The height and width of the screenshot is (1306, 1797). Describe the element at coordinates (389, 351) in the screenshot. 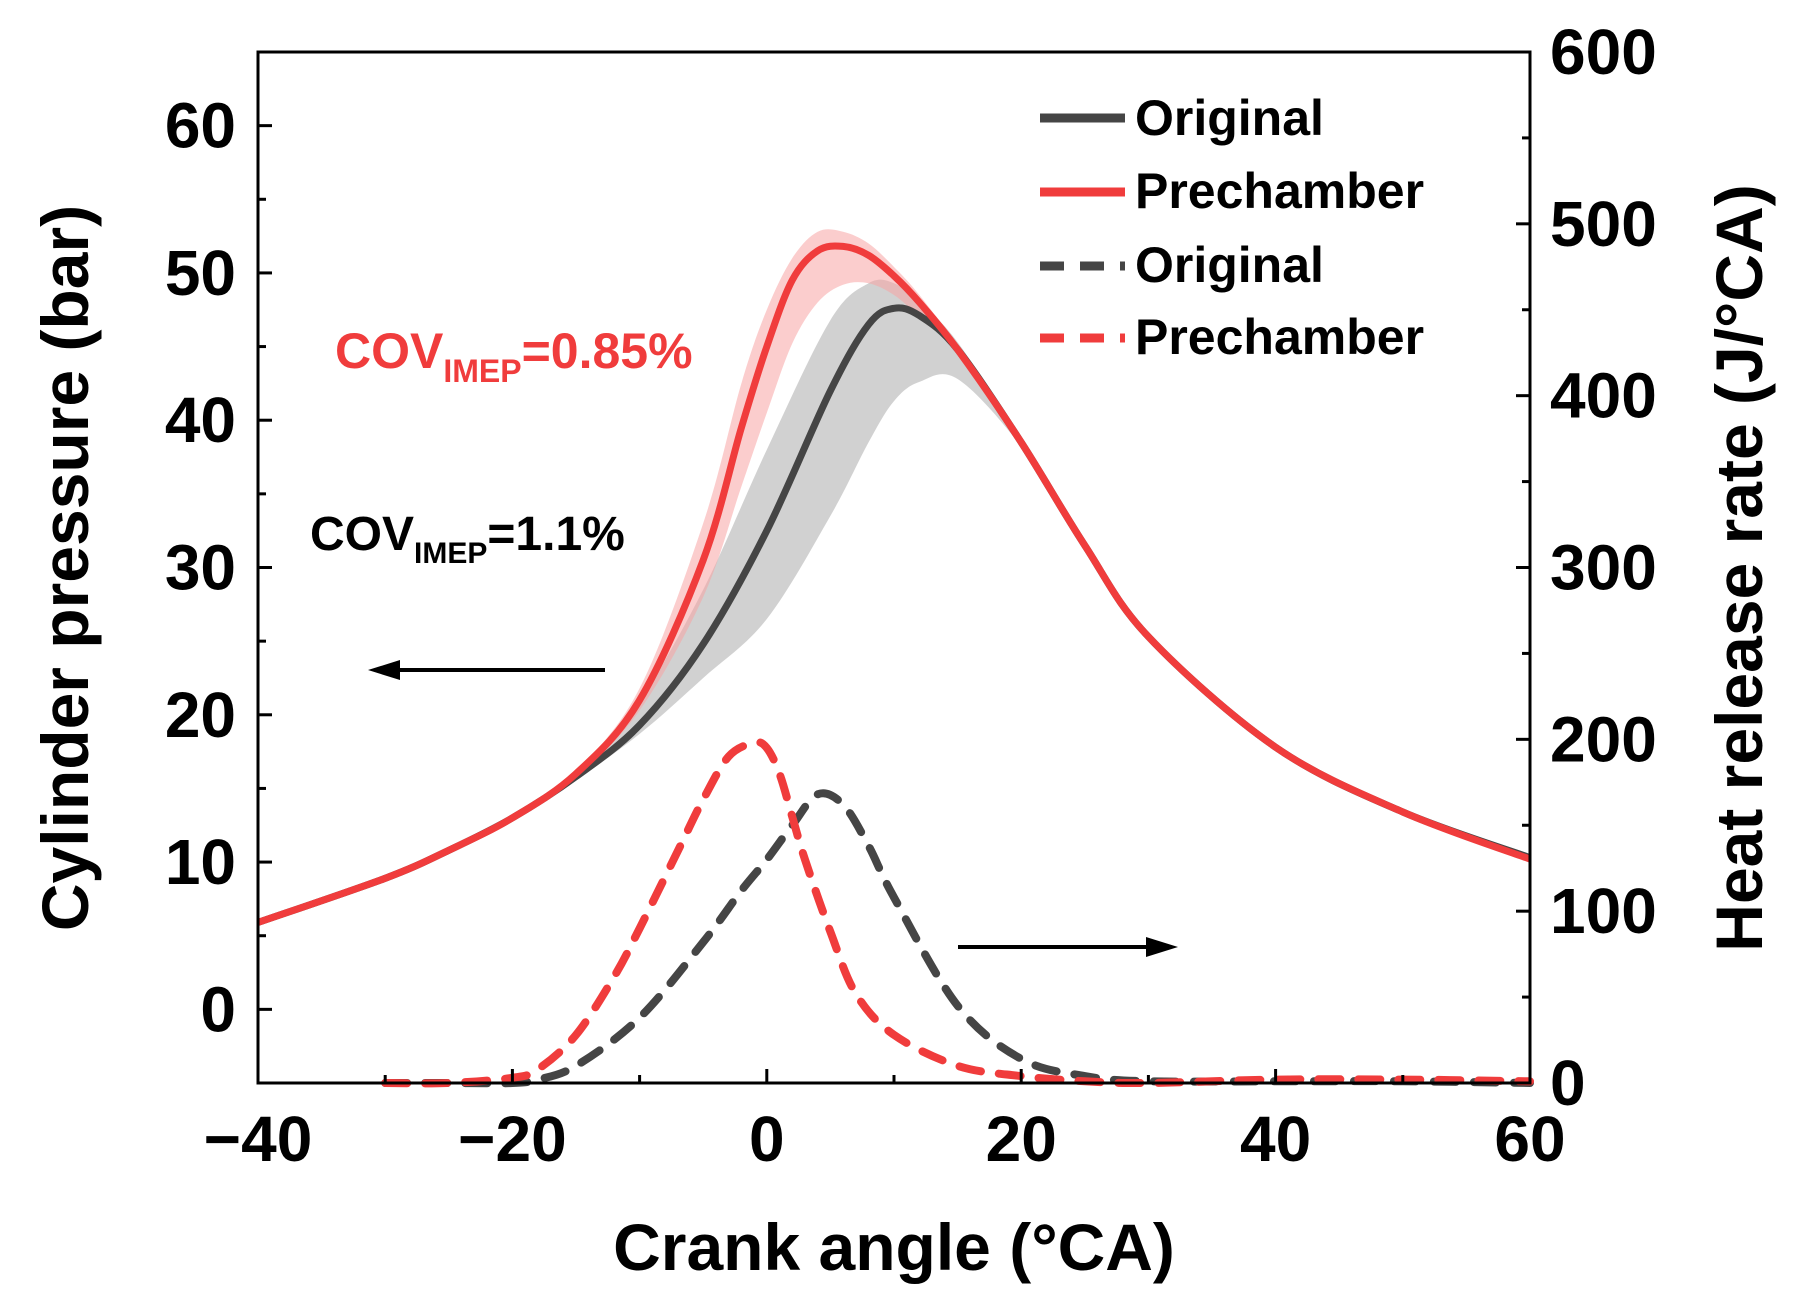

I see `prechamber-cov-prefix: COV` at that location.